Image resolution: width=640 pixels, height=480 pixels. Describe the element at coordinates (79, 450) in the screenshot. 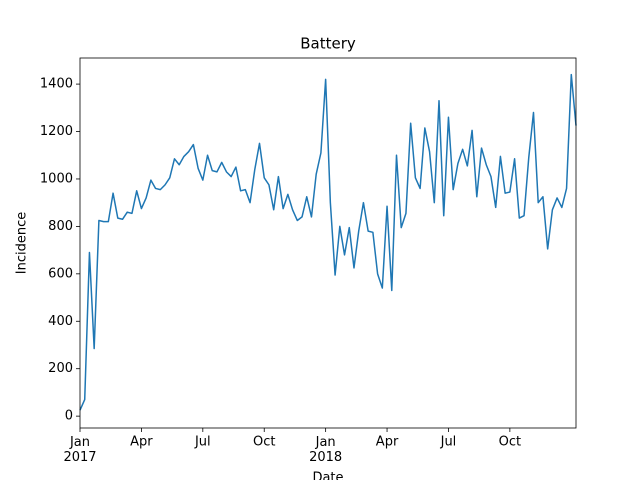

I see `x-tick-label: Jan 2017` at that location.